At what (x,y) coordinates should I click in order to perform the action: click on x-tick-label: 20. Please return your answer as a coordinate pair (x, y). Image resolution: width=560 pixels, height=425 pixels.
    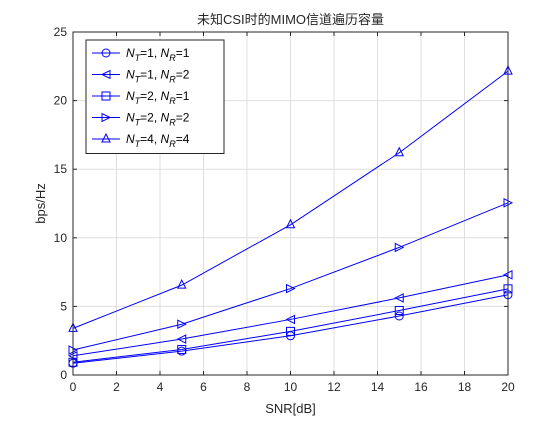
    Looking at the image, I should click on (508, 387).